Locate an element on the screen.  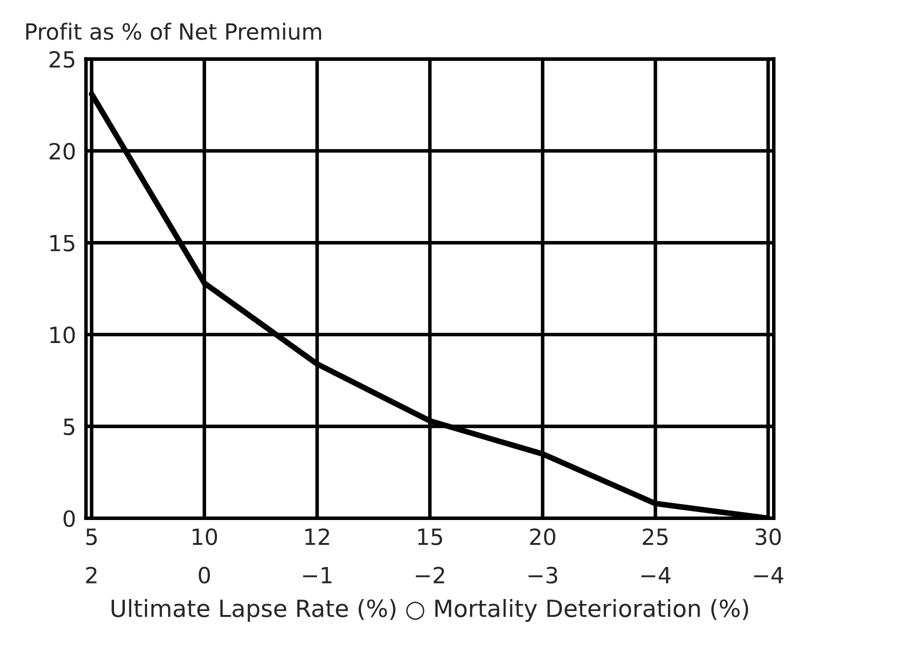
x-axis-title: Ultimate Lapse Rate (%) ○ Mortality Deterioration (%) is located at coordinates (430, 610).